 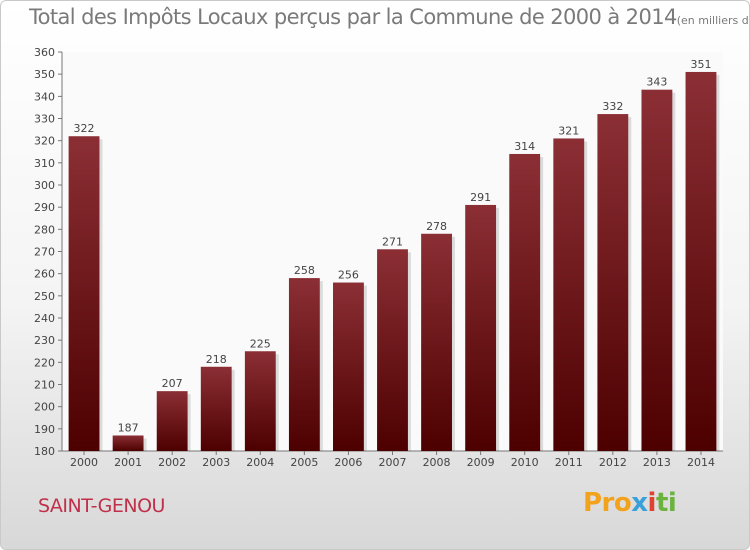 What do you see at coordinates (701, 462) in the screenshot?
I see `x-tick-label: 2014` at bounding box center [701, 462].